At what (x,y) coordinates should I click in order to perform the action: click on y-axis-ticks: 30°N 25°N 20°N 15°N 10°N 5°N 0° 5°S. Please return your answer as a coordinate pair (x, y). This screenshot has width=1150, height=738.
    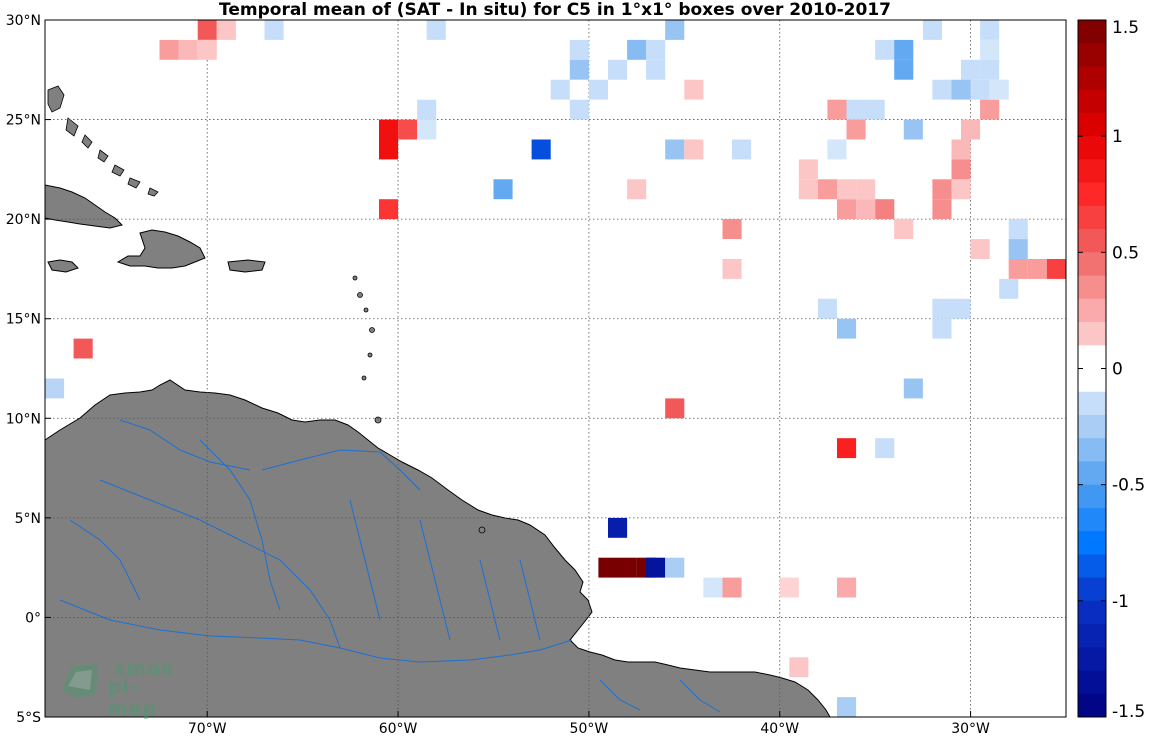
    Looking at the image, I should click on (28, 369).